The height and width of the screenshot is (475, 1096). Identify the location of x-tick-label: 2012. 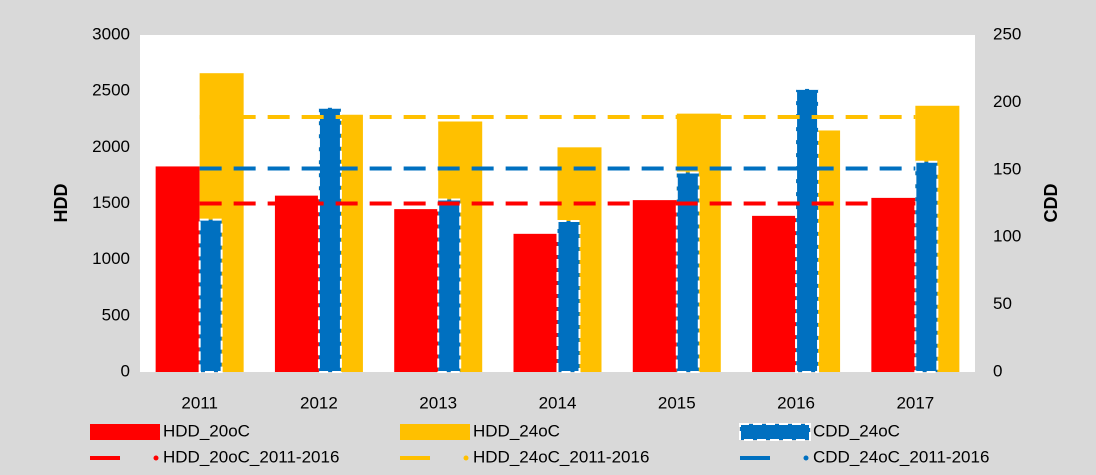
(319, 402).